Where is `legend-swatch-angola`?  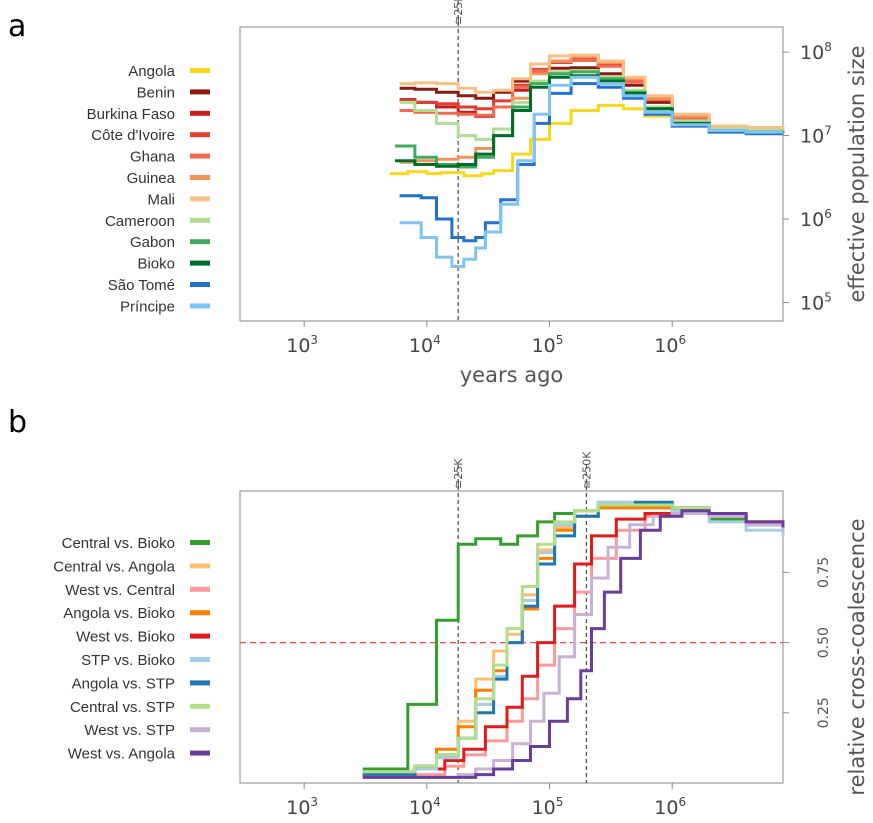 legend-swatch-angola is located at coordinates (200, 70).